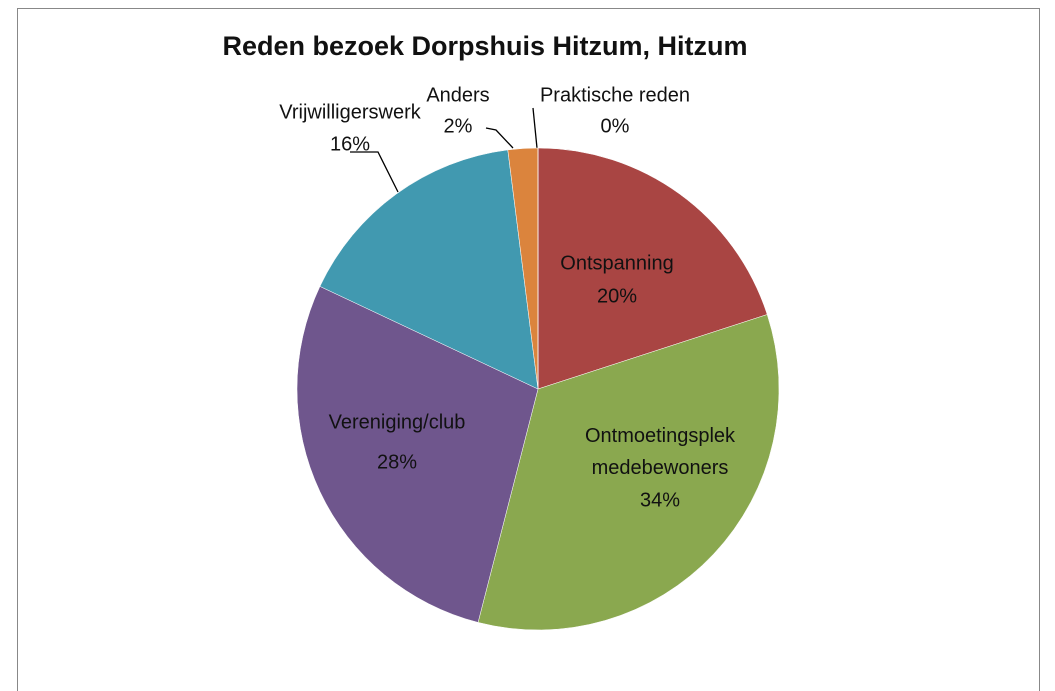 The image size is (1055, 691). What do you see at coordinates (350, 144) in the screenshot?
I see `value-label: 16%` at bounding box center [350, 144].